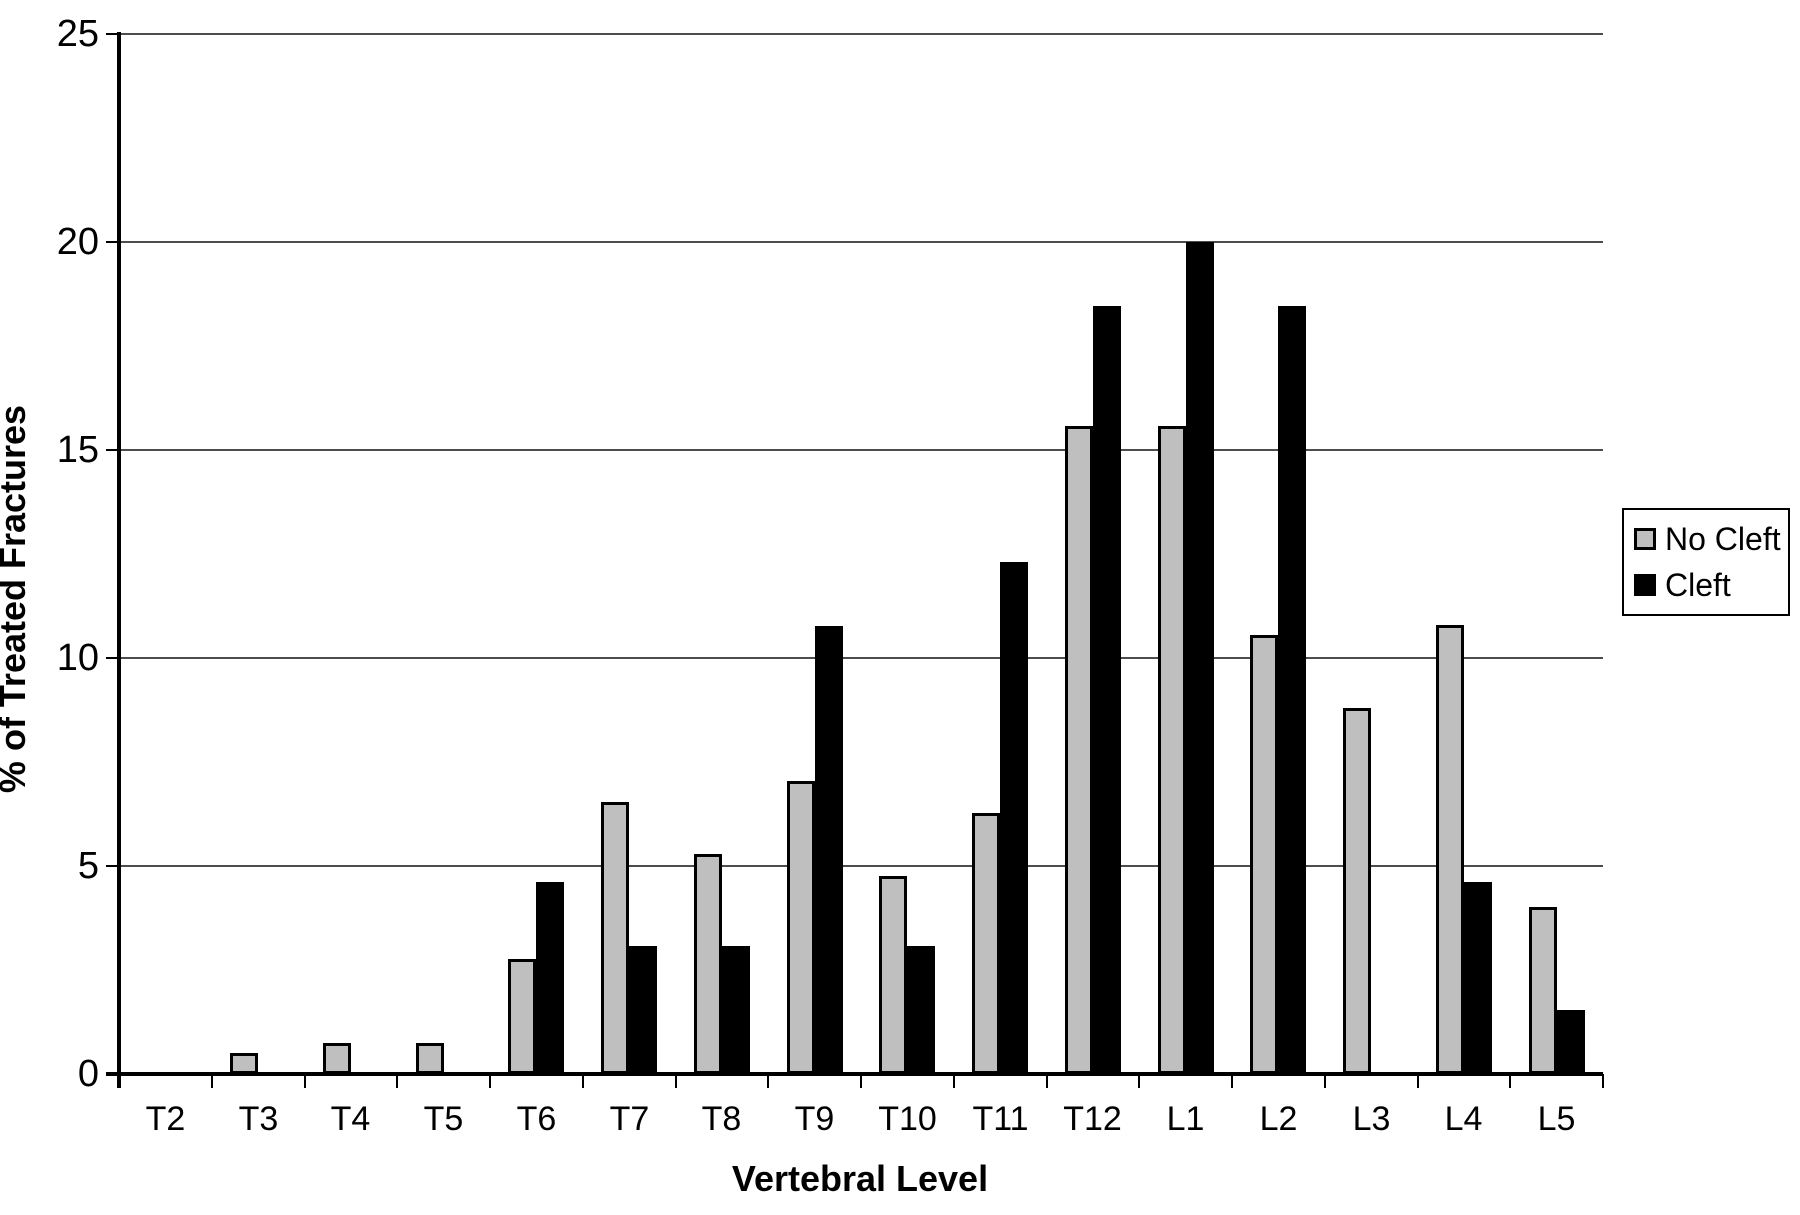 The width and height of the screenshot is (1800, 1215). Describe the element at coordinates (860, 1178) in the screenshot. I see `x-axis-title: Vertebral Level` at that location.